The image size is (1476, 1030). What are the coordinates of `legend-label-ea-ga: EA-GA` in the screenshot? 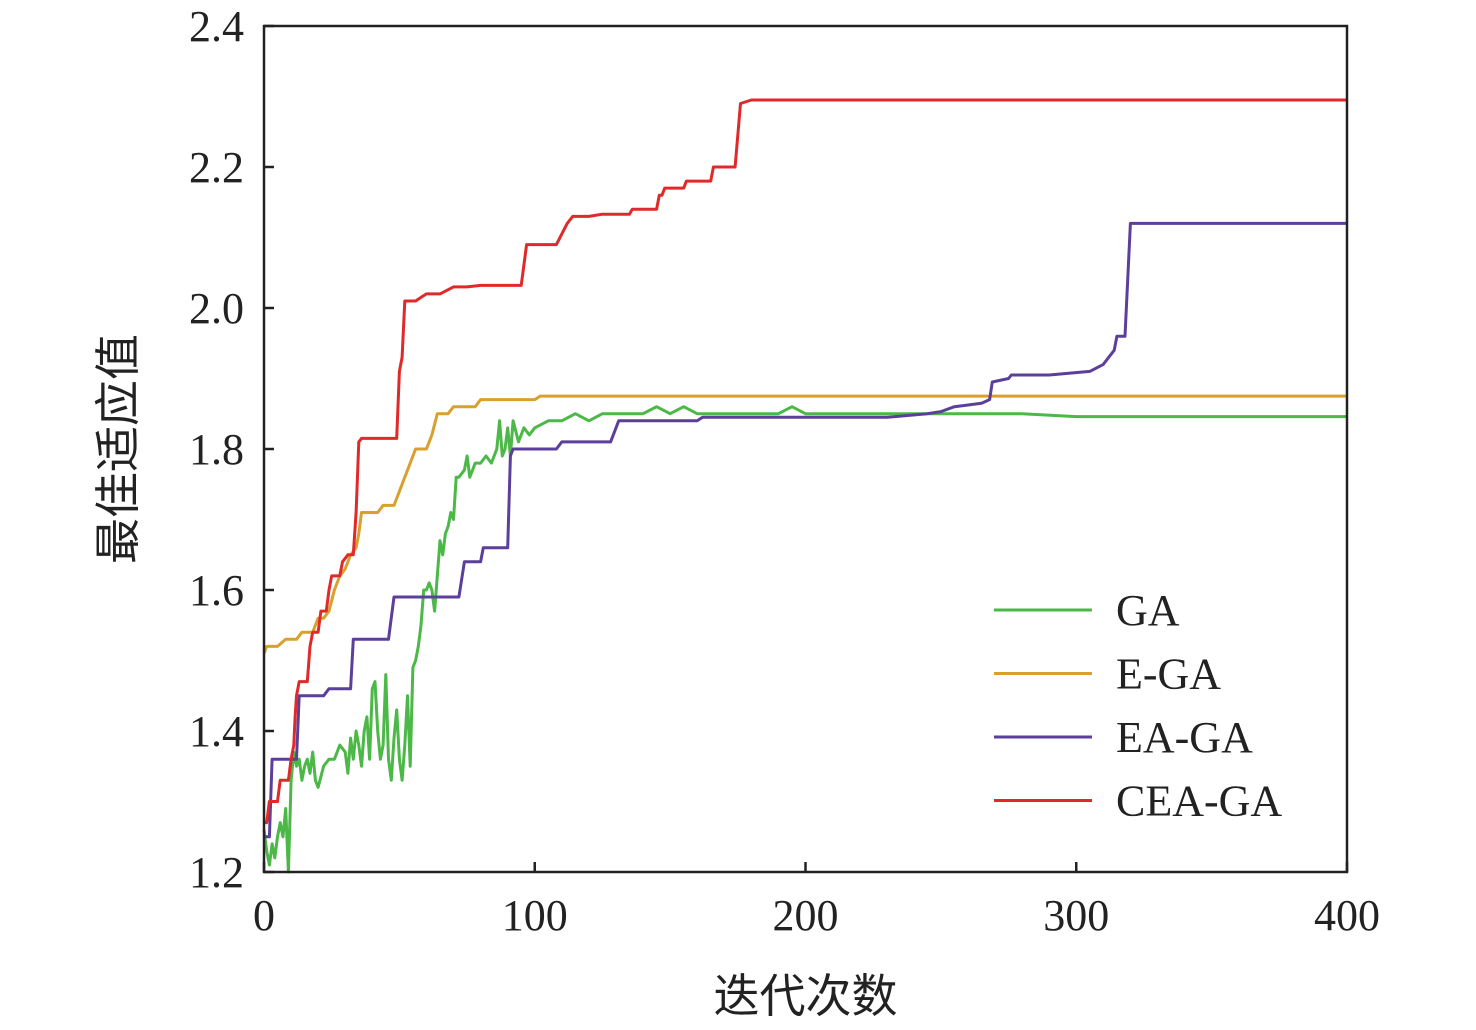 It's located at (1184, 737).